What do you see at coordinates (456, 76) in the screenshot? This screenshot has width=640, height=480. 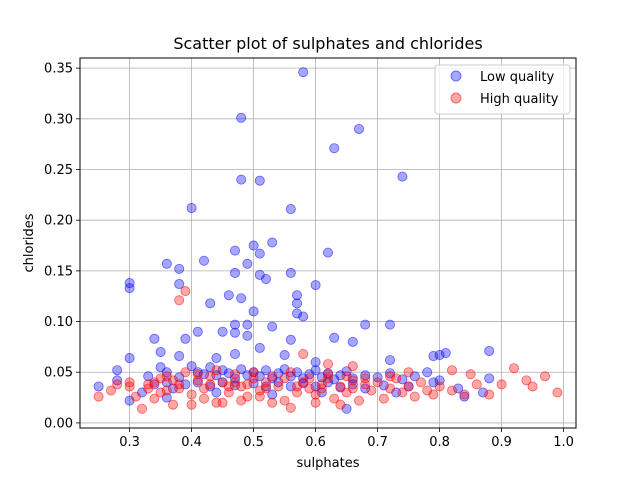 I see `legend-marker-low-quality` at bounding box center [456, 76].